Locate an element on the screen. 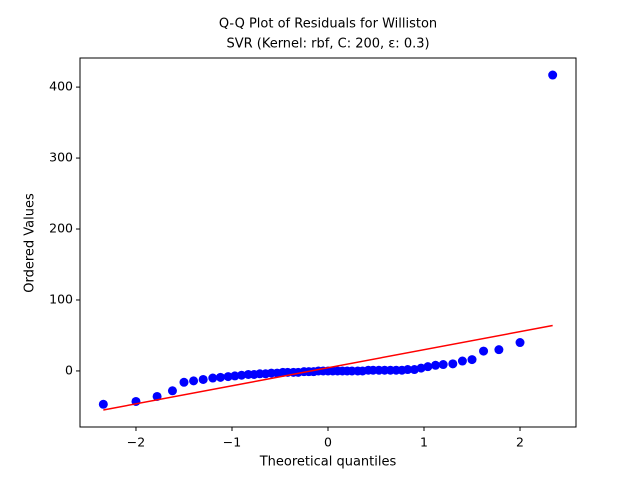 The width and height of the screenshot is (640, 480). x-axis-label: Theoretical quantiles is located at coordinates (328, 462).